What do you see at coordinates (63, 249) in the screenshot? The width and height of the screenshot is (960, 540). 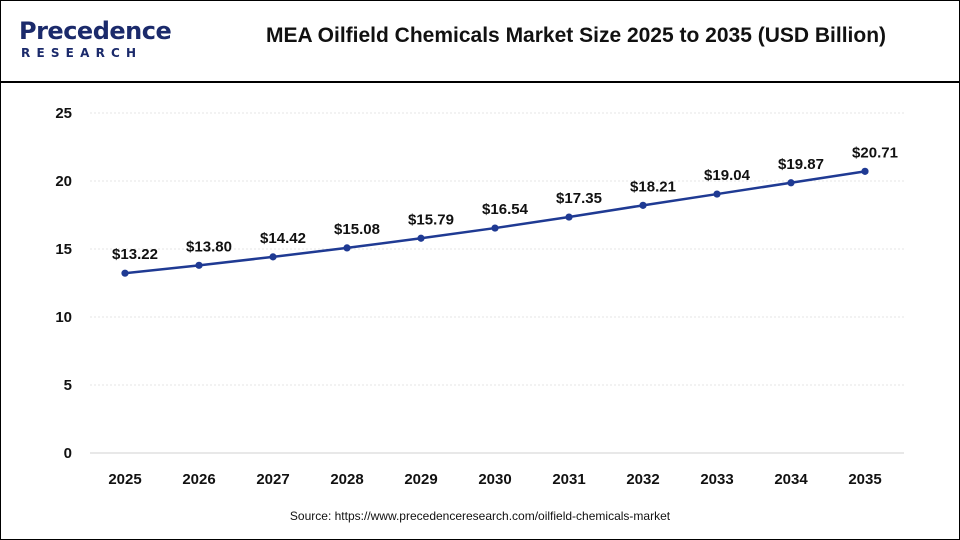 I see `y-tick-label: 15` at bounding box center [63, 249].